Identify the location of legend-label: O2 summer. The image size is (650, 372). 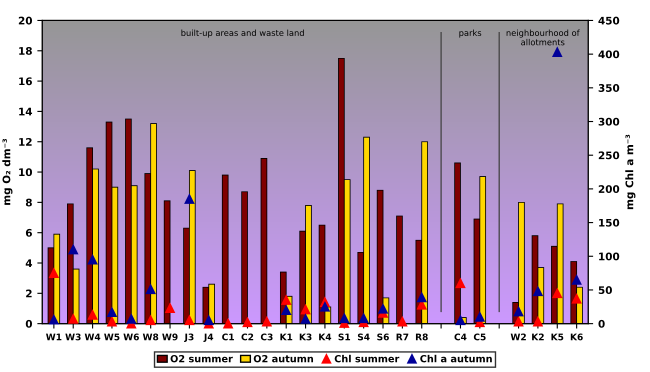
(201, 358).